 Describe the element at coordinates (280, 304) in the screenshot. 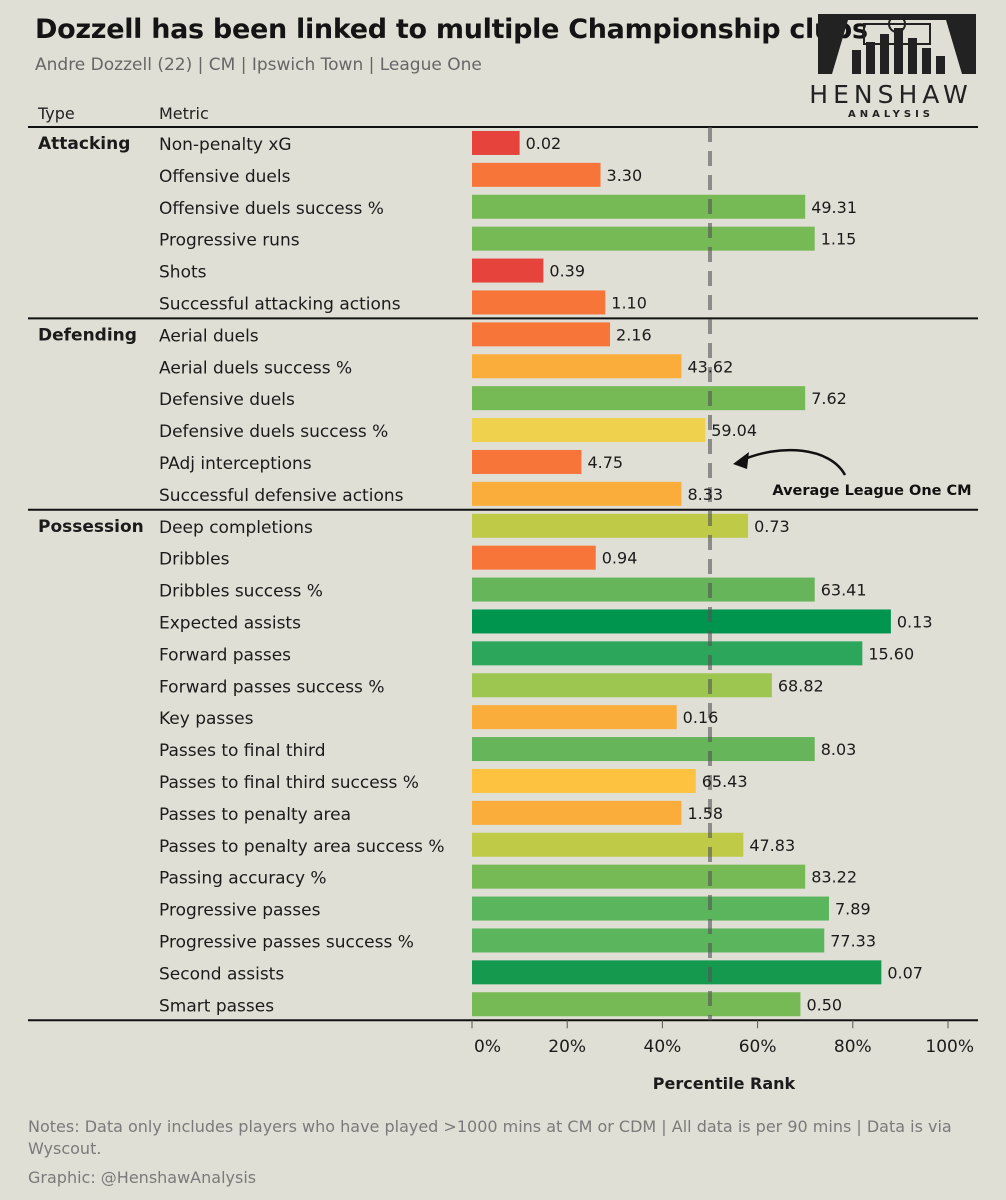

I see `metric-label: Successful attacking actions` at that location.